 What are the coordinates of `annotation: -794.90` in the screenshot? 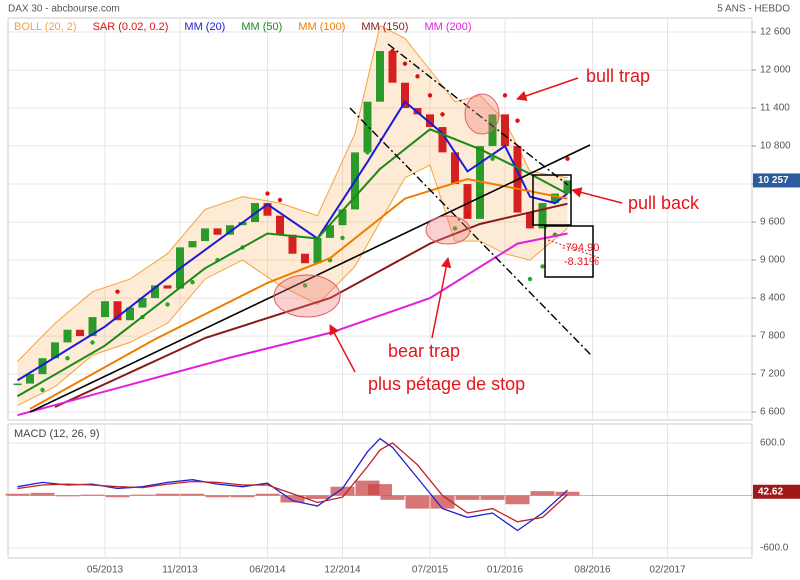 It's located at (580, 248).